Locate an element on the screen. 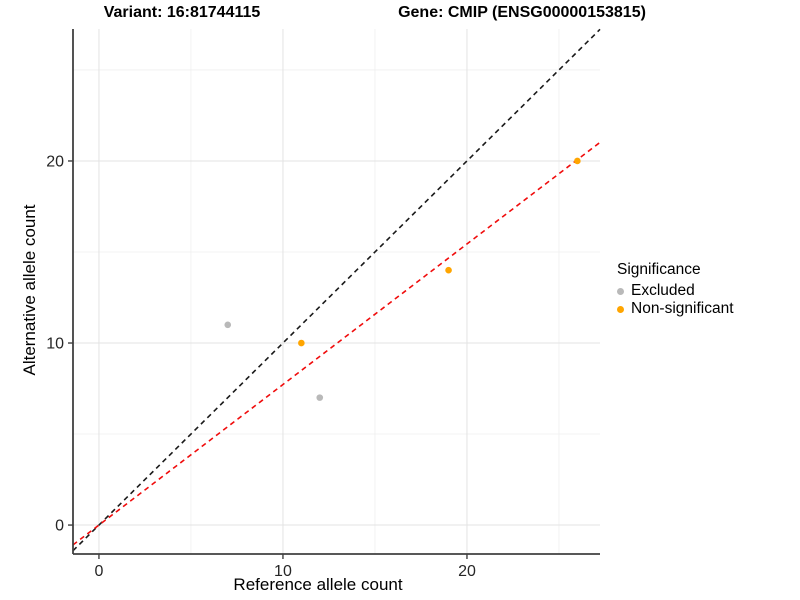 The height and width of the screenshot is (600, 800). legend-item-non-significant: Non-significant is located at coordinates (675, 309).